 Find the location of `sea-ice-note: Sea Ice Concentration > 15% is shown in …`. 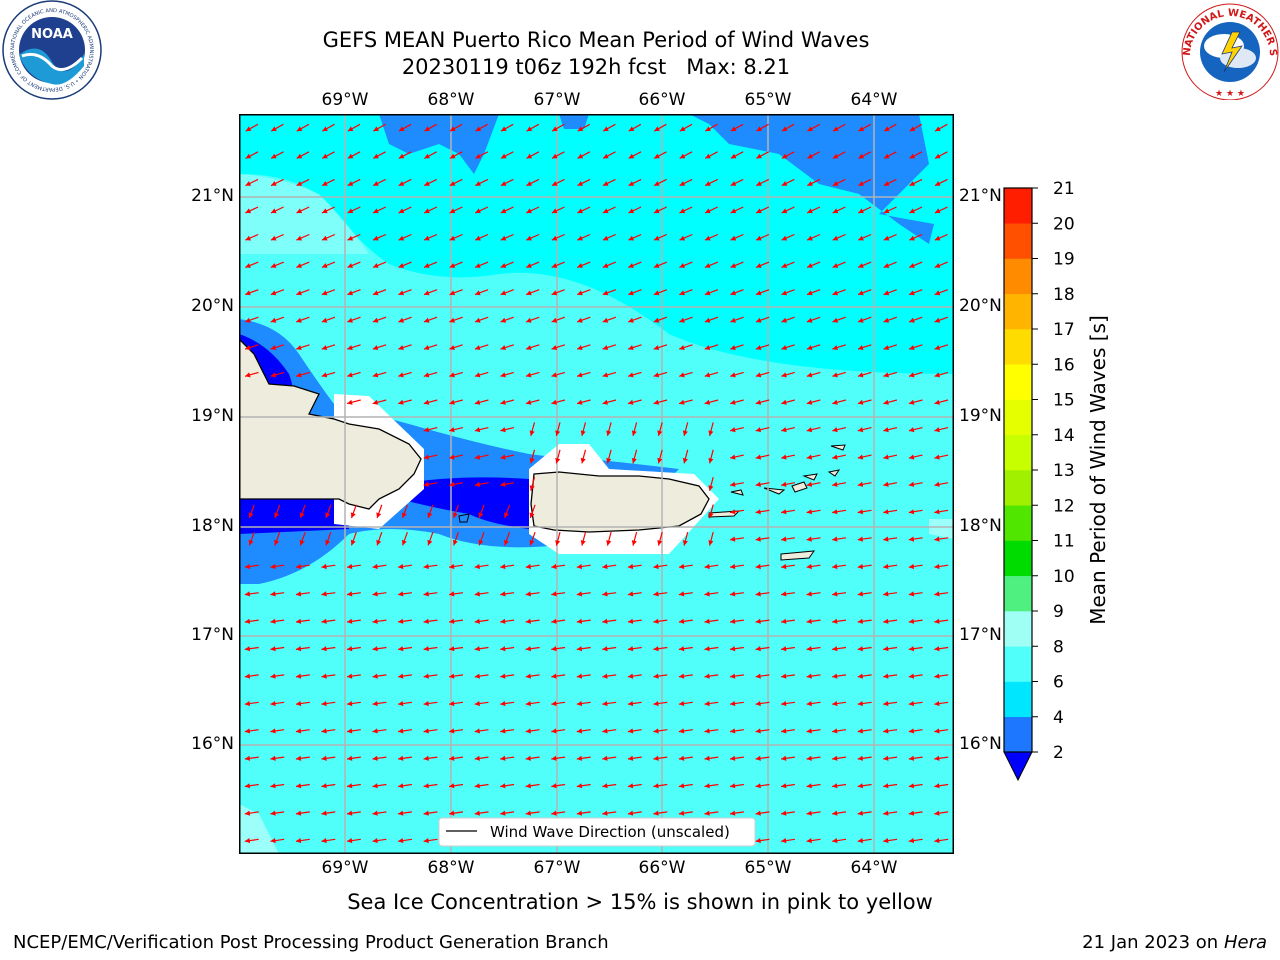

sea-ice-note: Sea Ice Concentration > 15% is shown in … is located at coordinates (640, 902).